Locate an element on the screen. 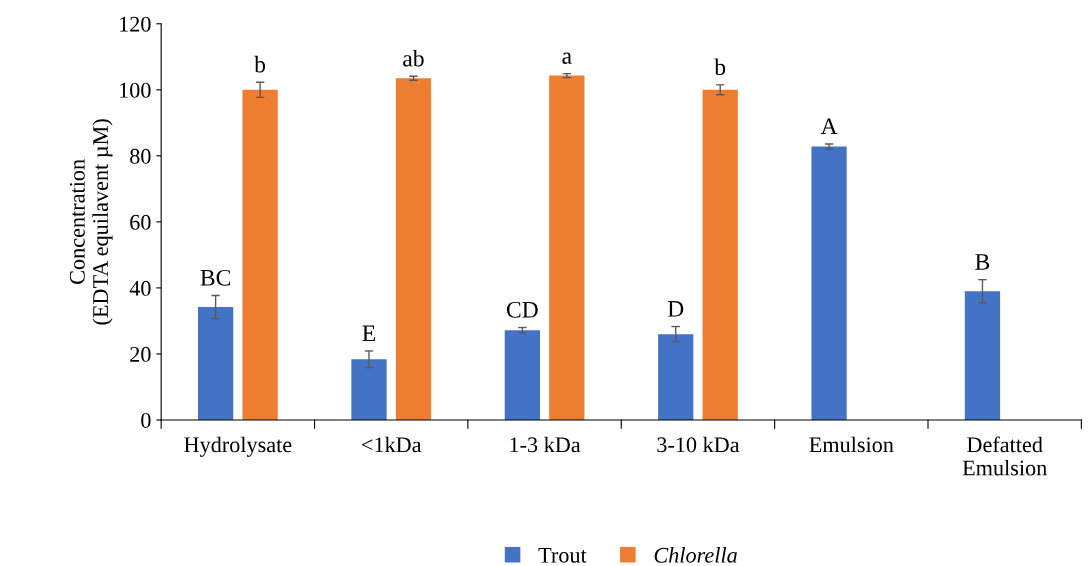  y-tick-label: 80 is located at coordinates (140, 156).